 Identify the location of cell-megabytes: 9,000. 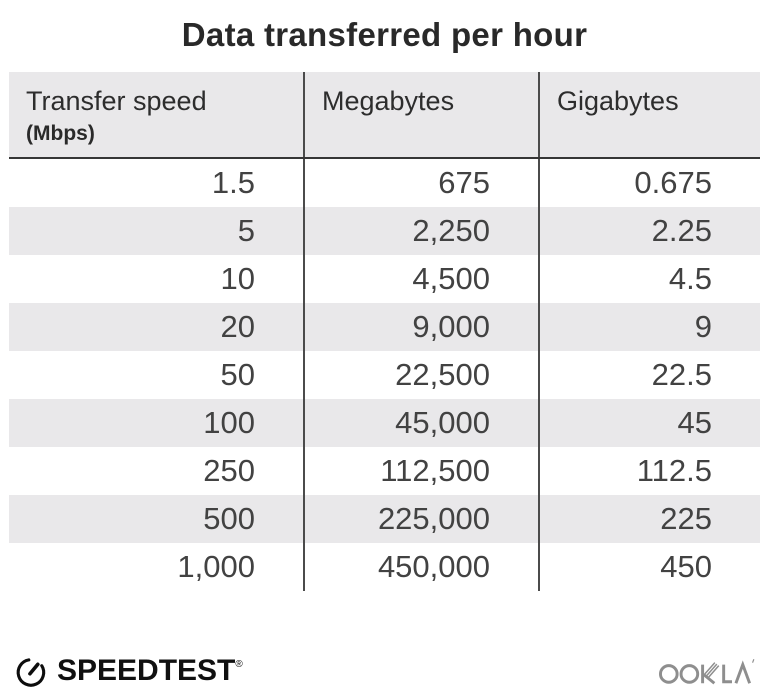
(420, 327).